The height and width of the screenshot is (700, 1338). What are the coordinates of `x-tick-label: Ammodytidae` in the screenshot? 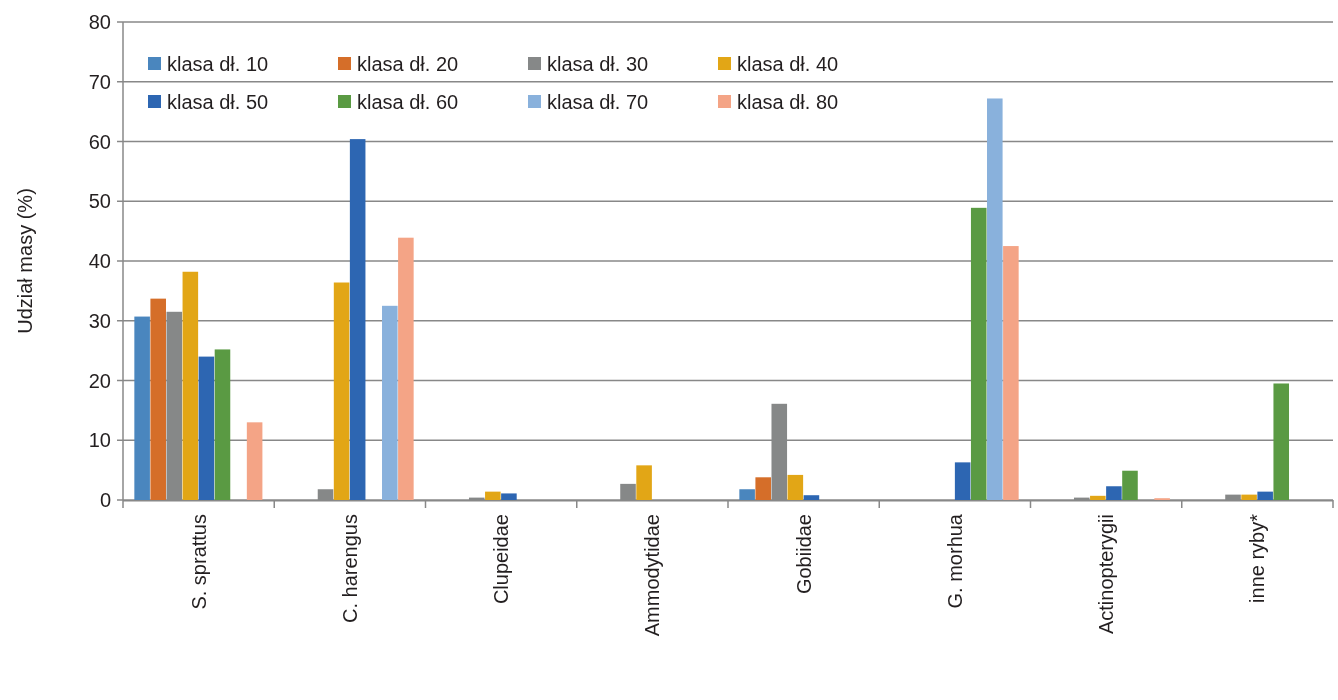 It's located at (652, 575).